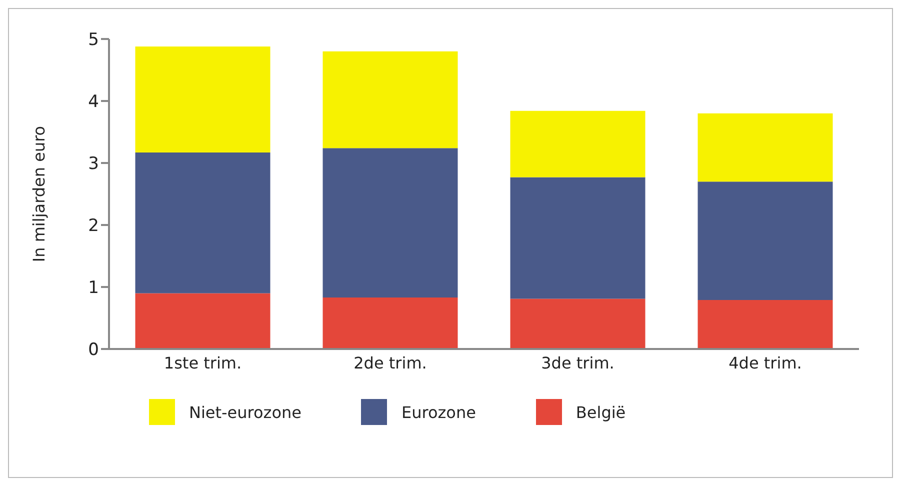  I want to click on y-tick-label: 2, so click(93, 226).